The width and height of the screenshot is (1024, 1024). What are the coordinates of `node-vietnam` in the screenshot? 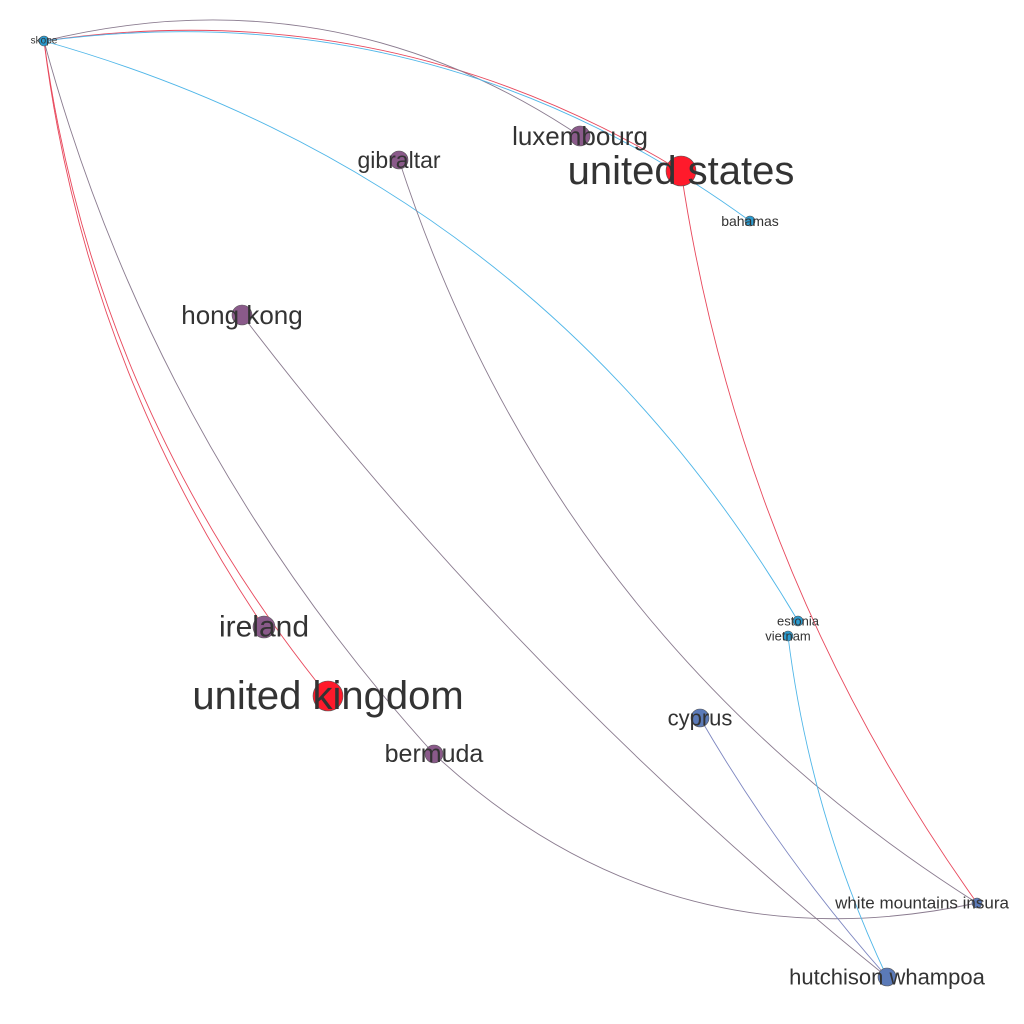 It's located at (788, 636).